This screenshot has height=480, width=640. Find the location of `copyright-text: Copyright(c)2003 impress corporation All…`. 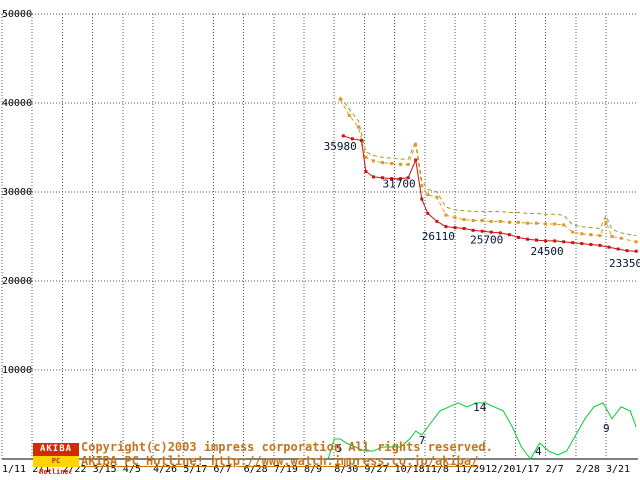

copyright-text: Copyright(c)2003 impress corporation All… is located at coordinates (287, 447).